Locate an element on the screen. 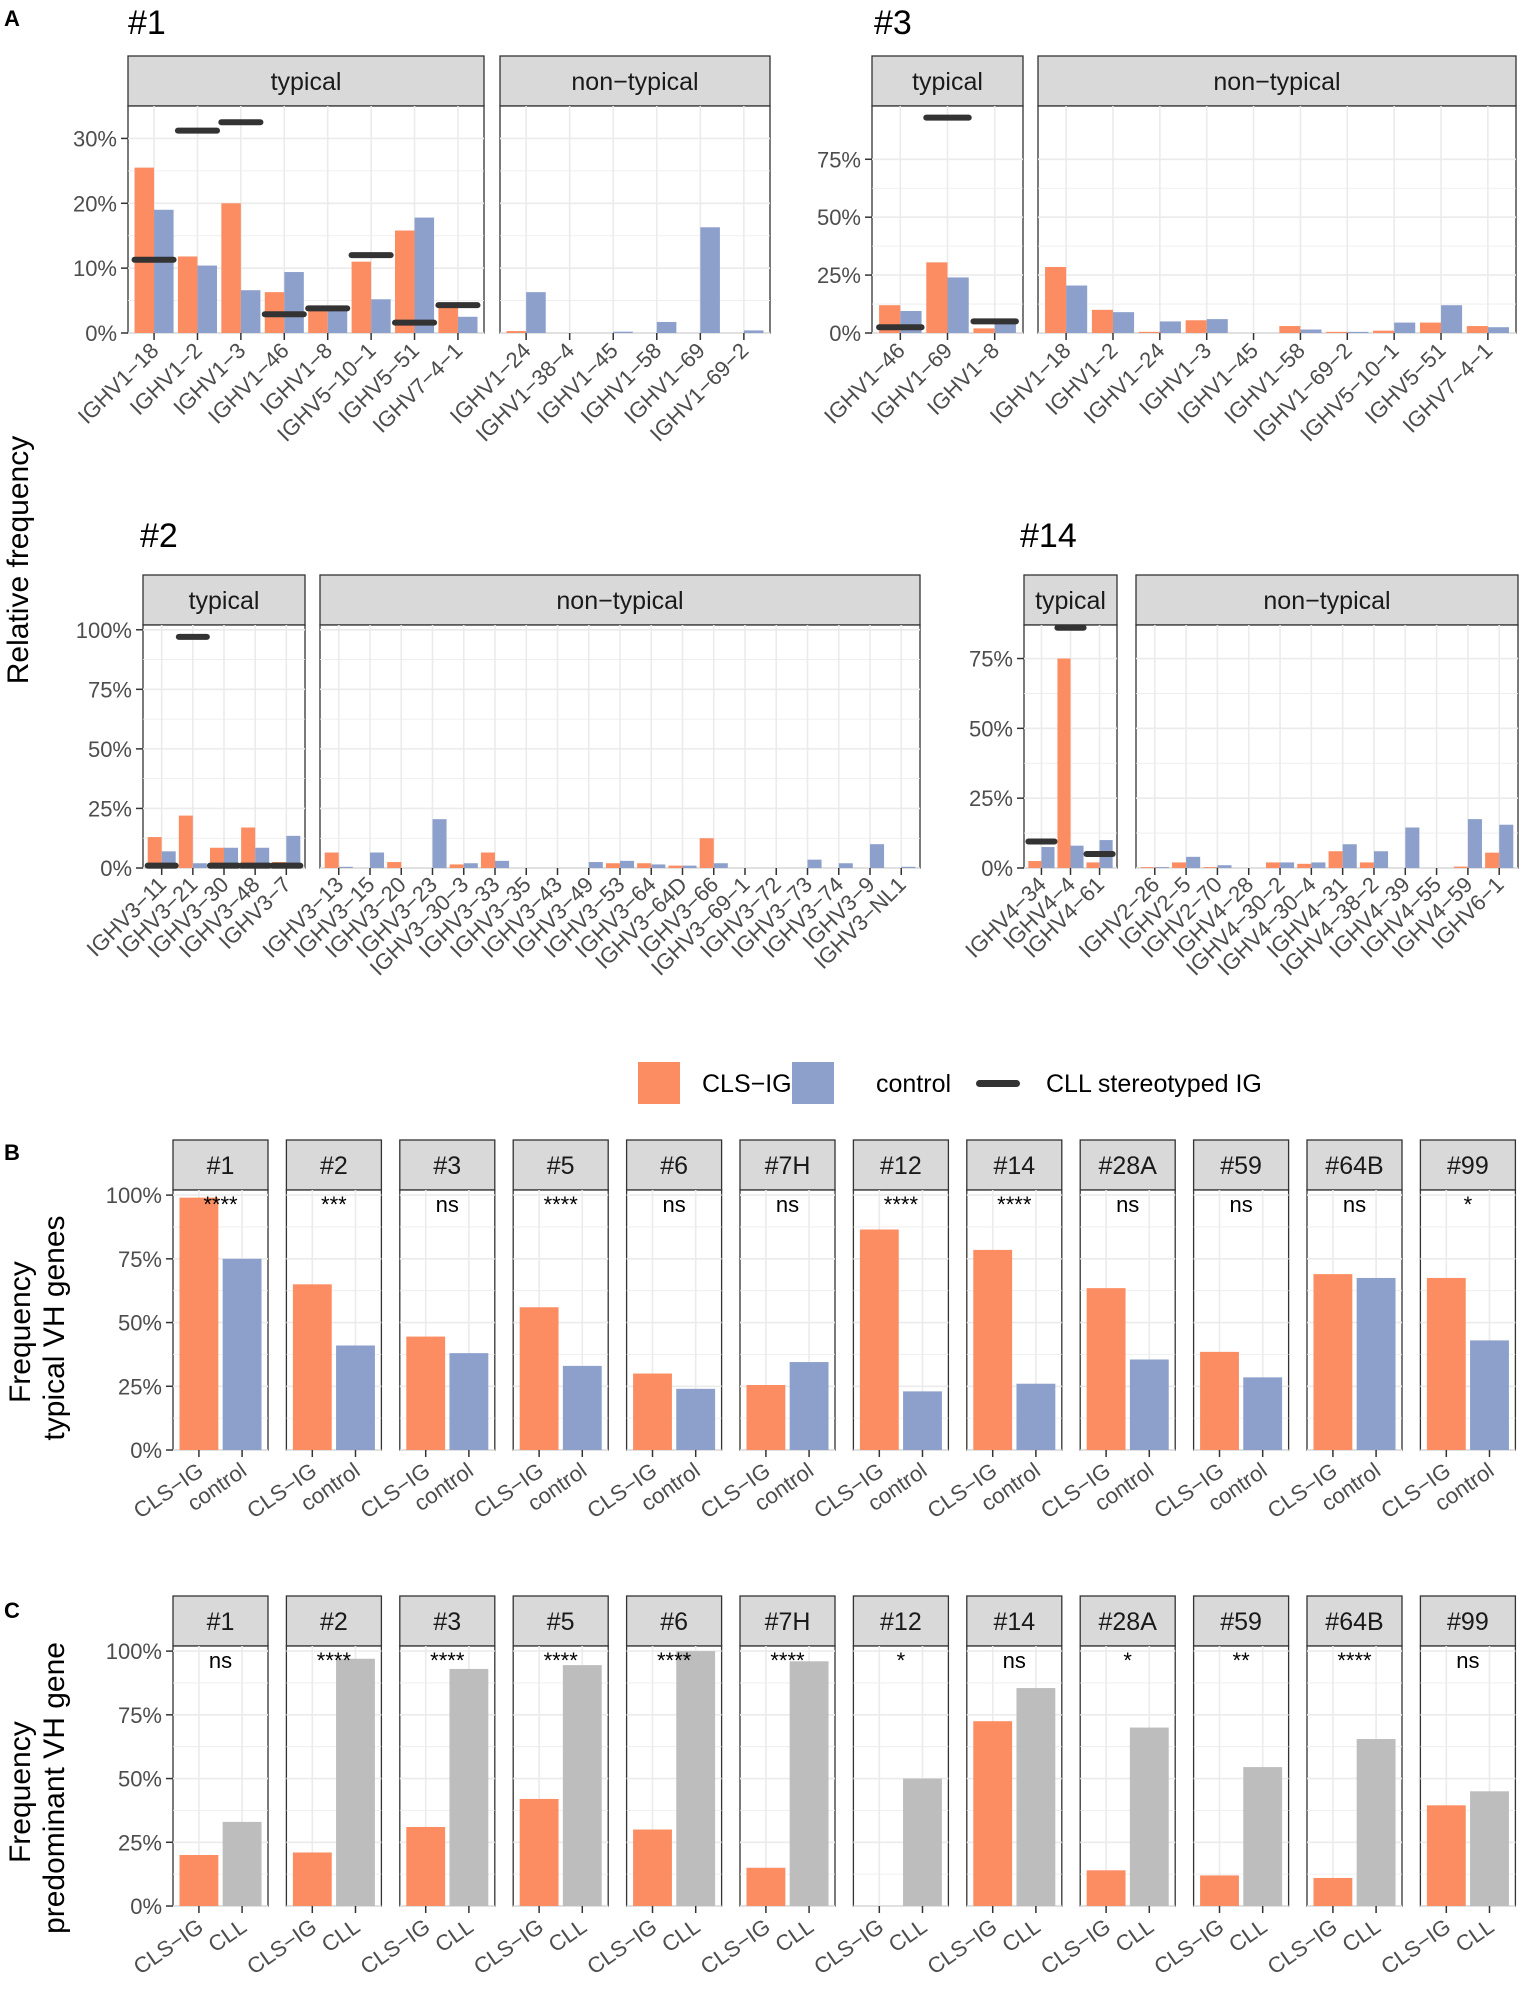 The width and height of the screenshot is (1520, 2012). legend: CLS−IG control CLL stereotyped IG is located at coordinates (950, 1083).